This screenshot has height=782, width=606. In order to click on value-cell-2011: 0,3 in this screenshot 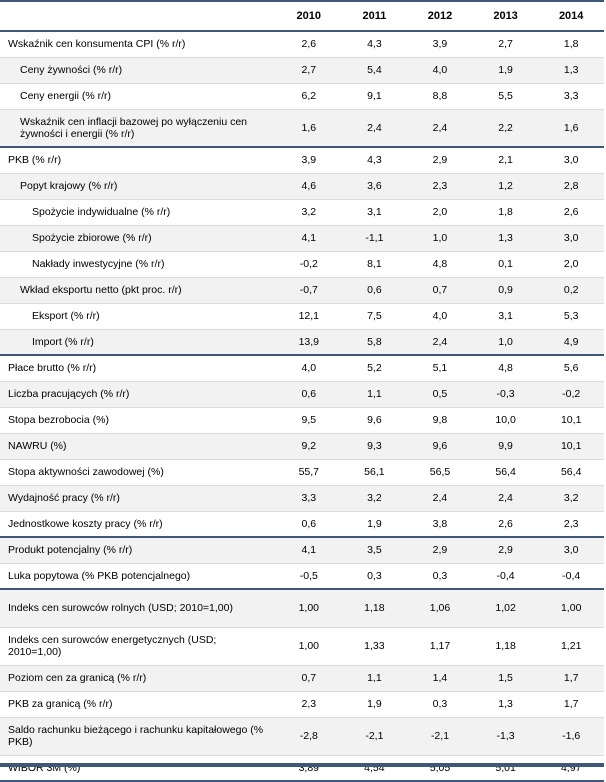, I will do `click(374, 576)`.